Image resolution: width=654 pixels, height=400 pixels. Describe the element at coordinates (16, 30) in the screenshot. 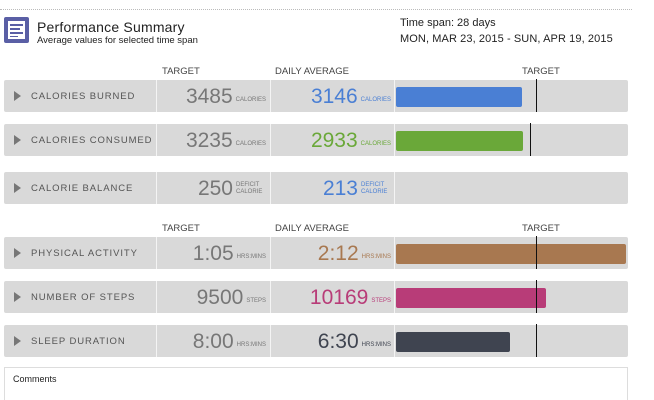

I see `report-list-icon` at that location.